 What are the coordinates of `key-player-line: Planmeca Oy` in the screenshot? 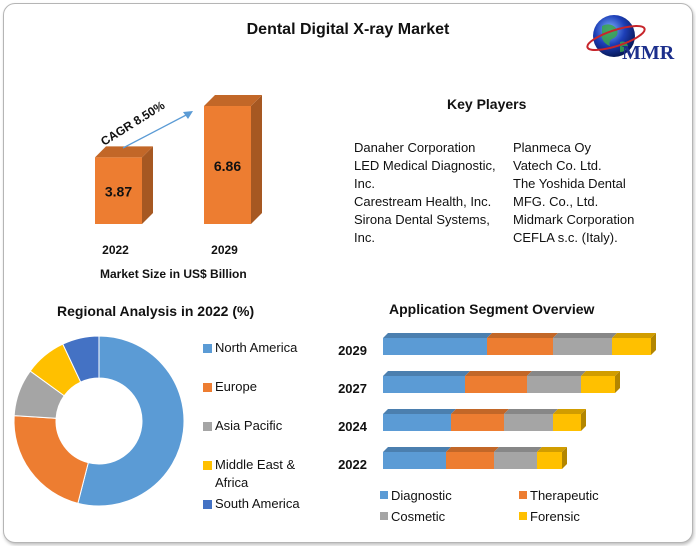 It's located at (552, 147).